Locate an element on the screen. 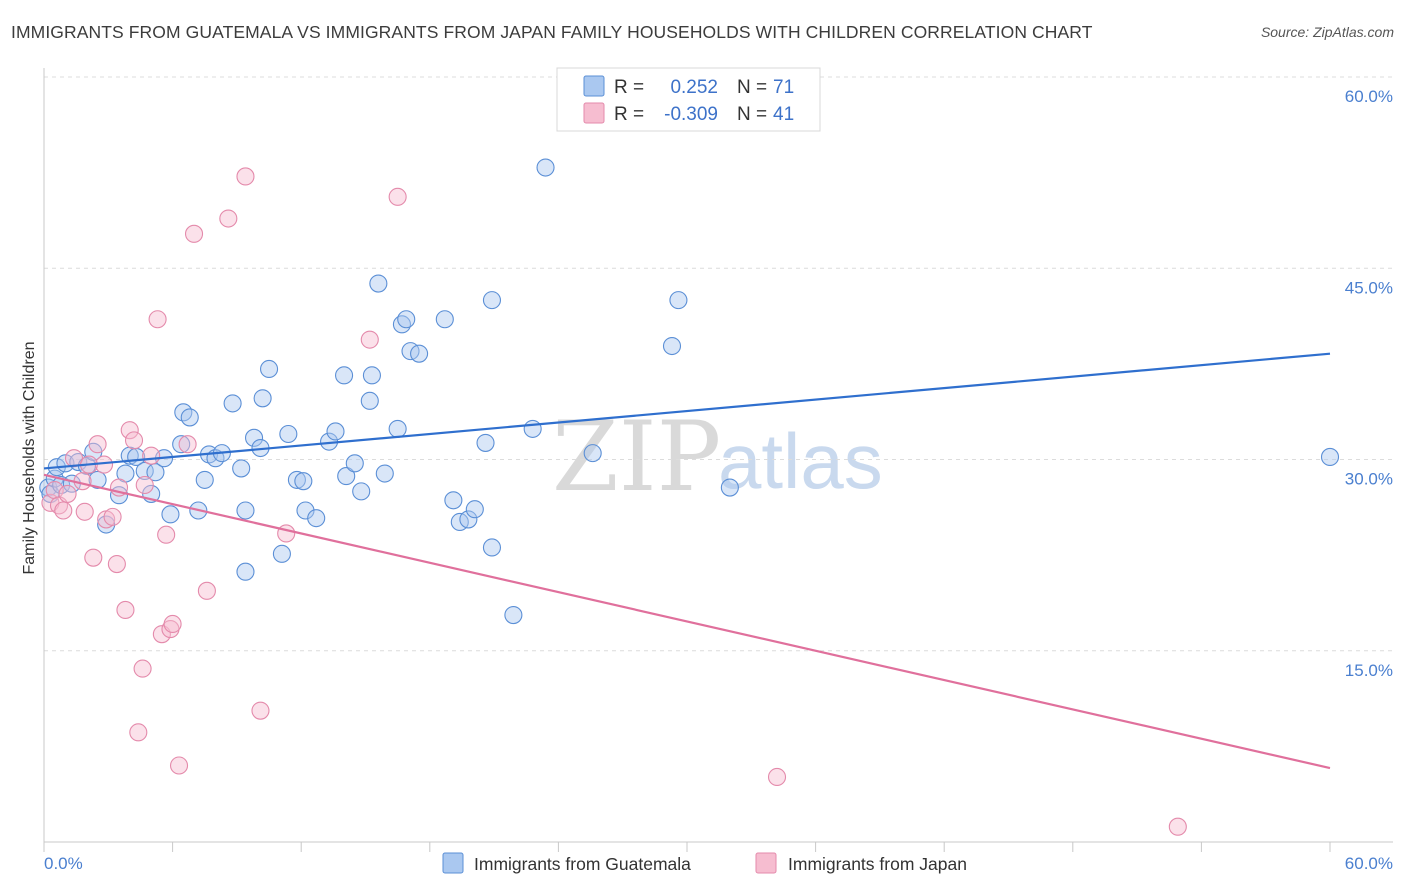  legend-n-value-japan: 41 is located at coordinates (783, 114).